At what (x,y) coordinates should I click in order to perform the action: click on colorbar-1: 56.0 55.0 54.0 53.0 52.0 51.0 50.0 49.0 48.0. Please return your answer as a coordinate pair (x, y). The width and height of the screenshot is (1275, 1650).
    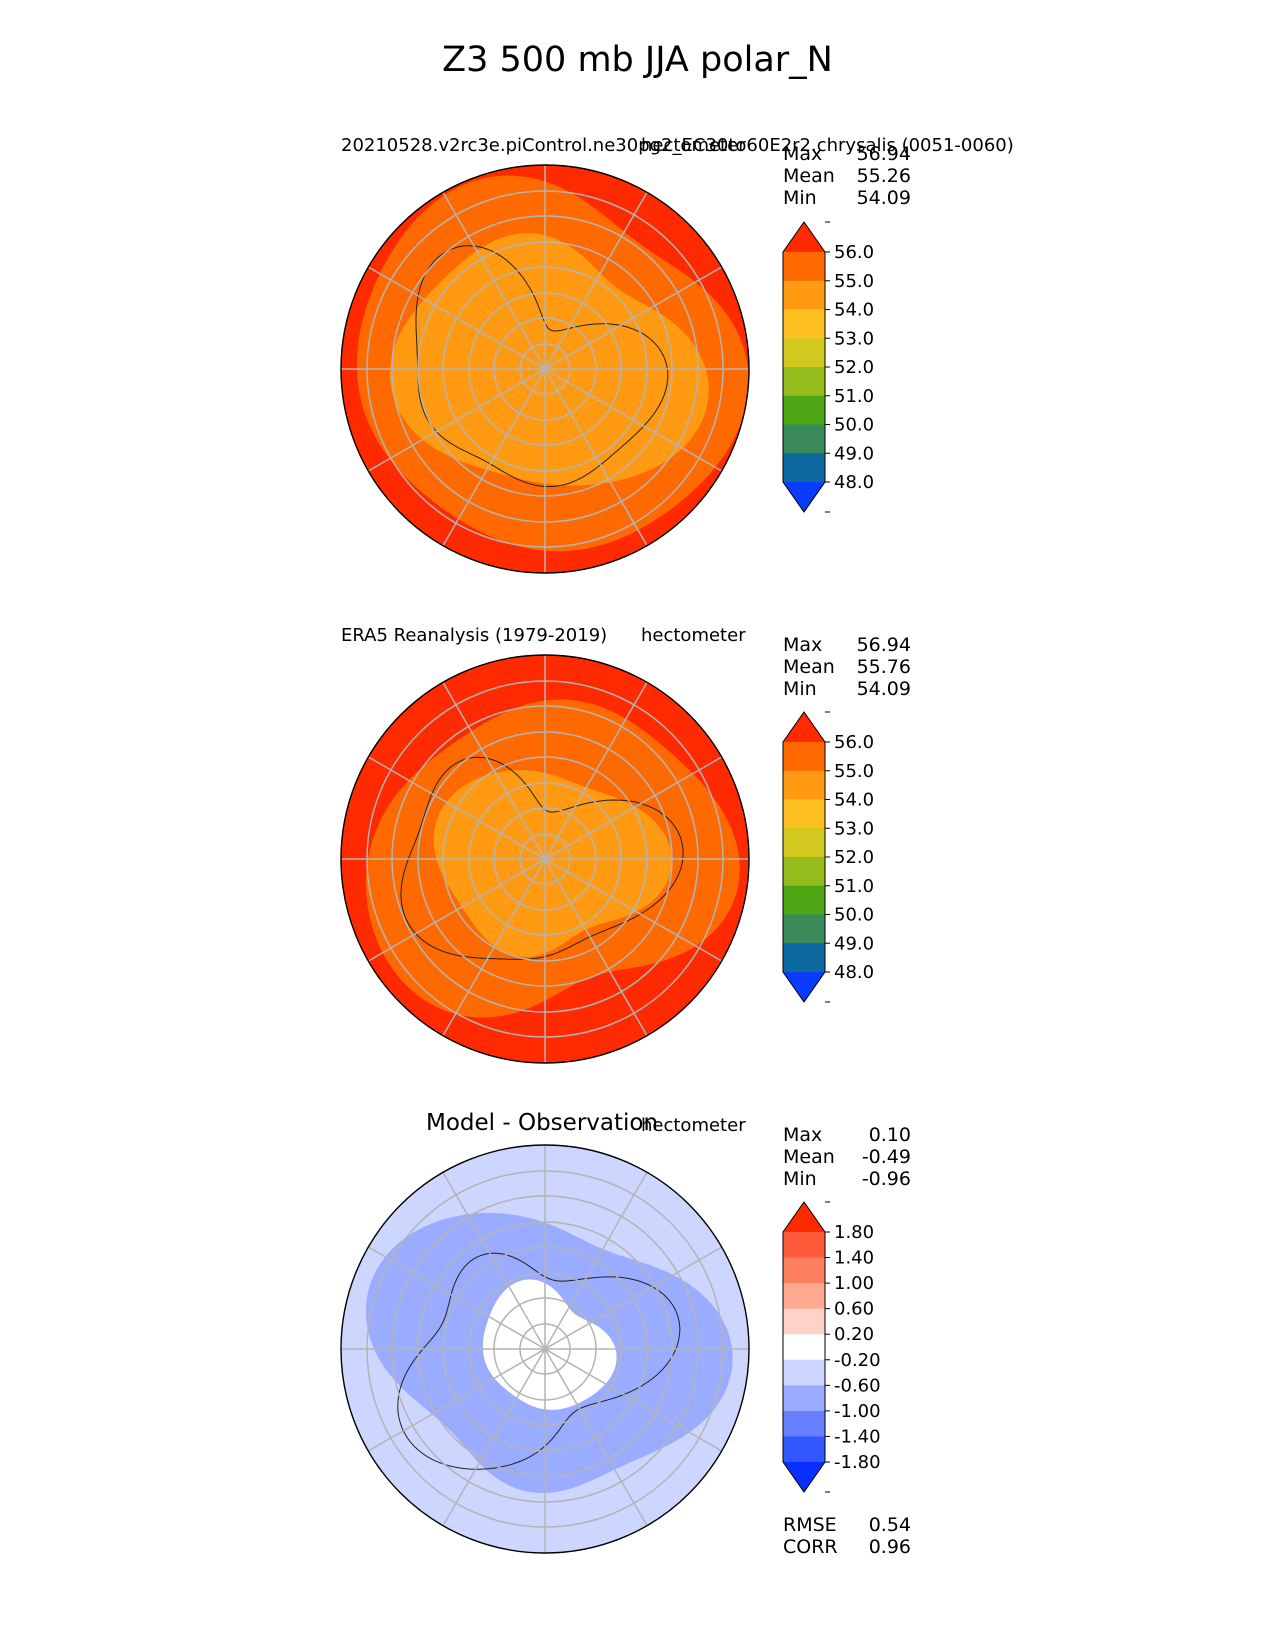
    Looking at the image, I should click on (828, 367).